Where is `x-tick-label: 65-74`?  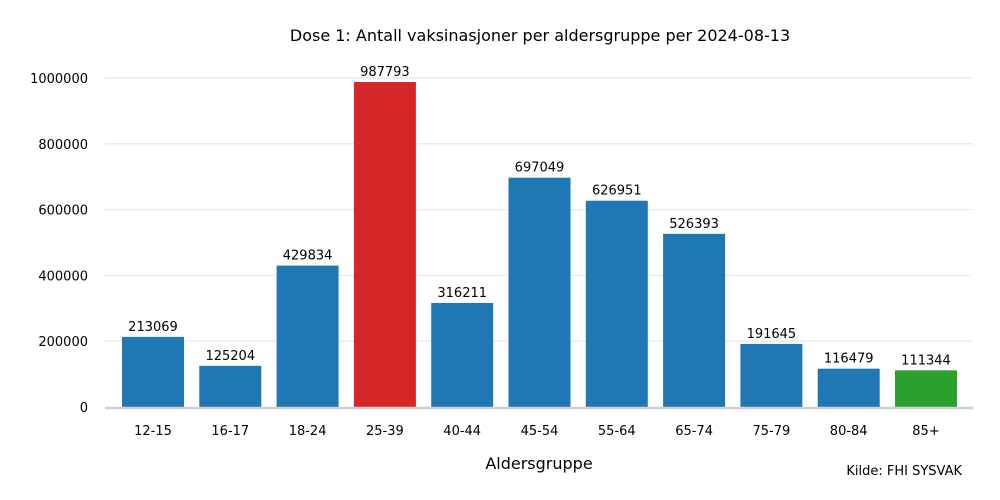
x-tick-label: 65-74 is located at coordinates (694, 431).